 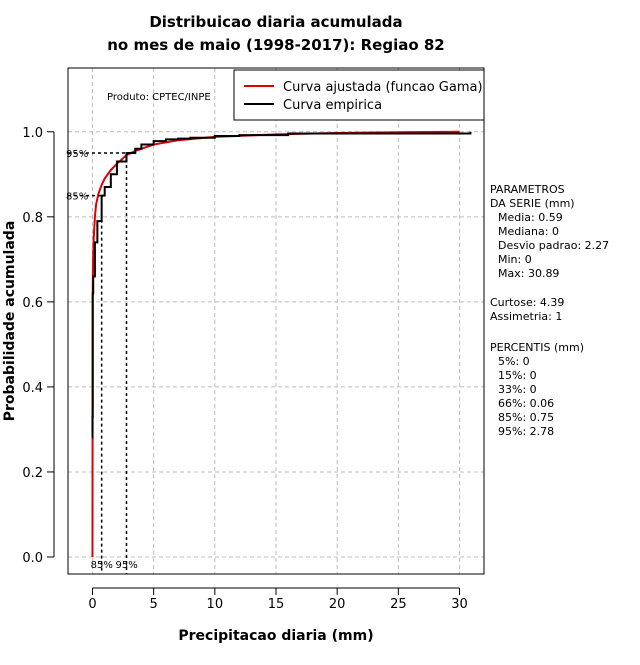 I want to click on y-axis-title: Probabilidade acumulada, so click(x=10, y=321).